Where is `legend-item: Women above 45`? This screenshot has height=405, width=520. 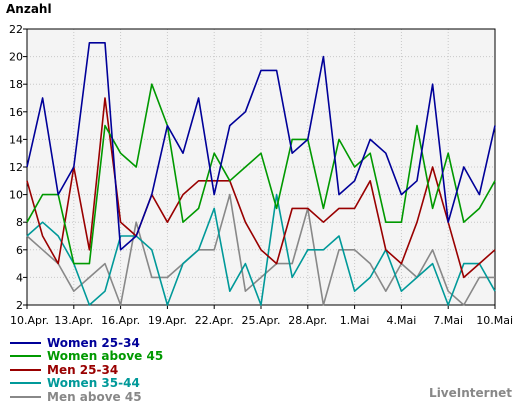 legend-item: Women above 45 is located at coordinates (87, 356).